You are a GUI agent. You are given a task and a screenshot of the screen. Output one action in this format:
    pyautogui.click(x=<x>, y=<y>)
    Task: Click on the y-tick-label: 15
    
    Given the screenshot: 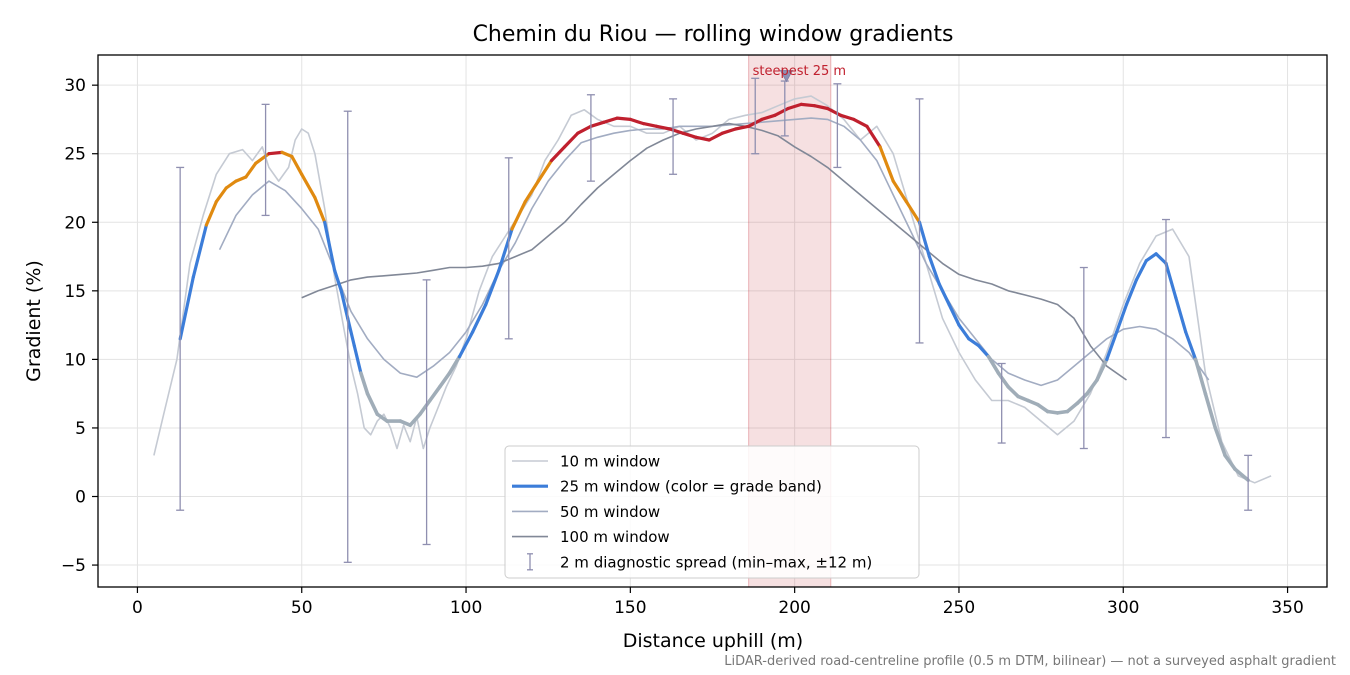 What is the action you would take?
    pyautogui.click(x=75, y=292)
    